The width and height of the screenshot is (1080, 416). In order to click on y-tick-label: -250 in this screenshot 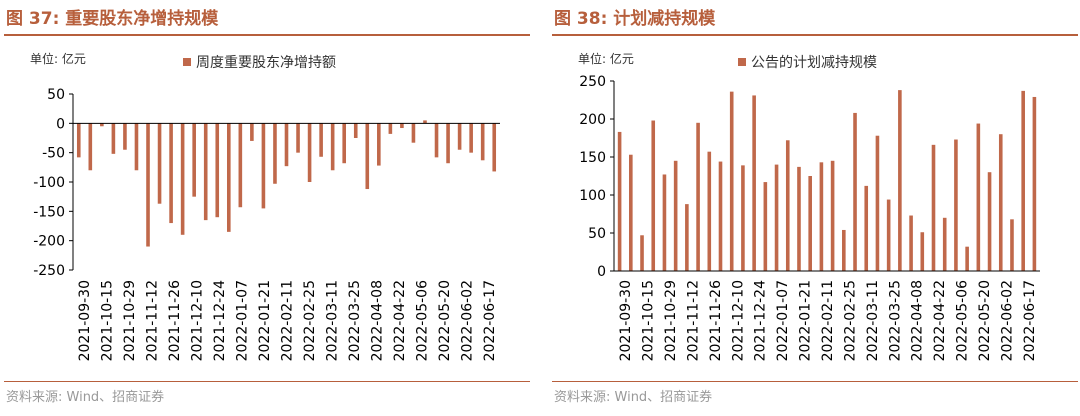, I will do `click(49, 271)`.